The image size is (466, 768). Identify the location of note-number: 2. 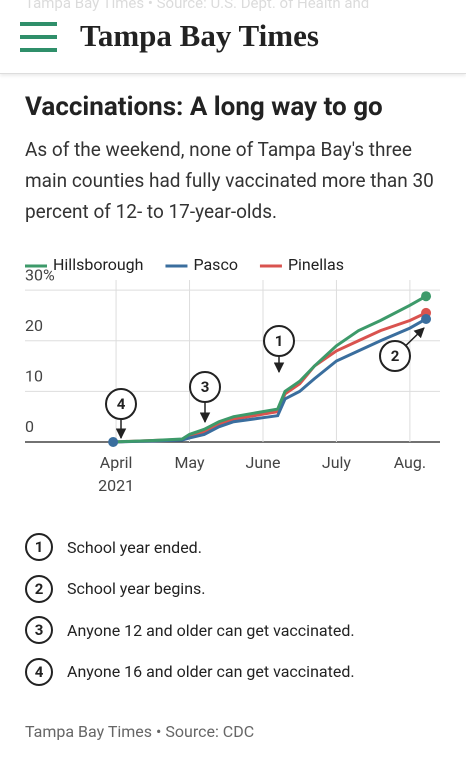
(39, 588).